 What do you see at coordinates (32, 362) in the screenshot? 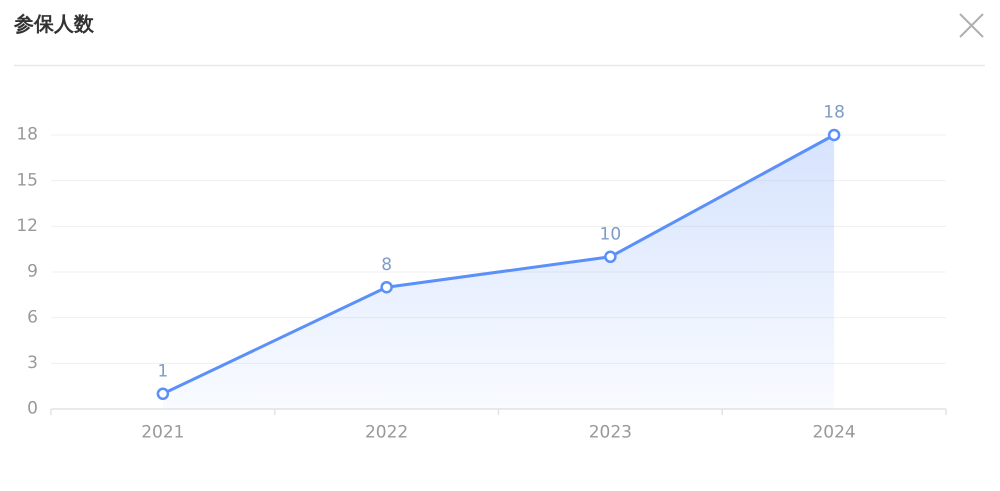
I see `y-tick-label: 3` at bounding box center [32, 362].